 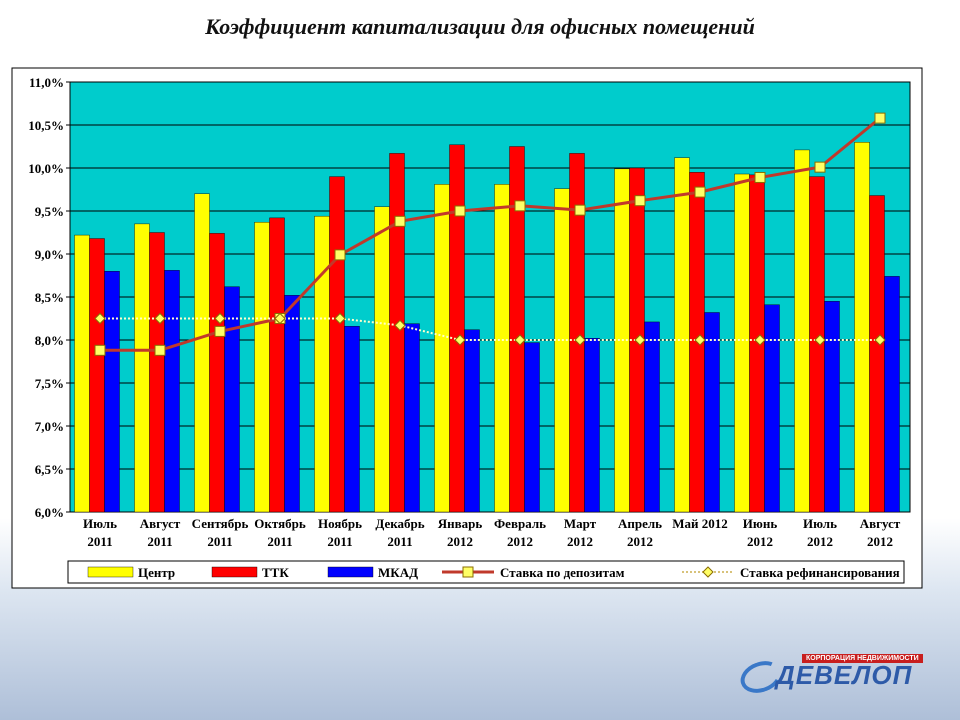 What do you see at coordinates (220, 523) in the screenshot?
I see `x-tick-label: Сентябрь` at bounding box center [220, 523].